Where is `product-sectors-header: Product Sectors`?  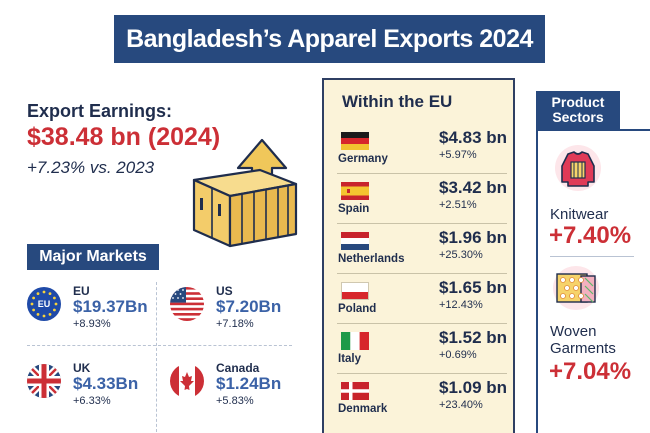
product-sectors-header: Product Sectors is located at coordinates (578, 110).